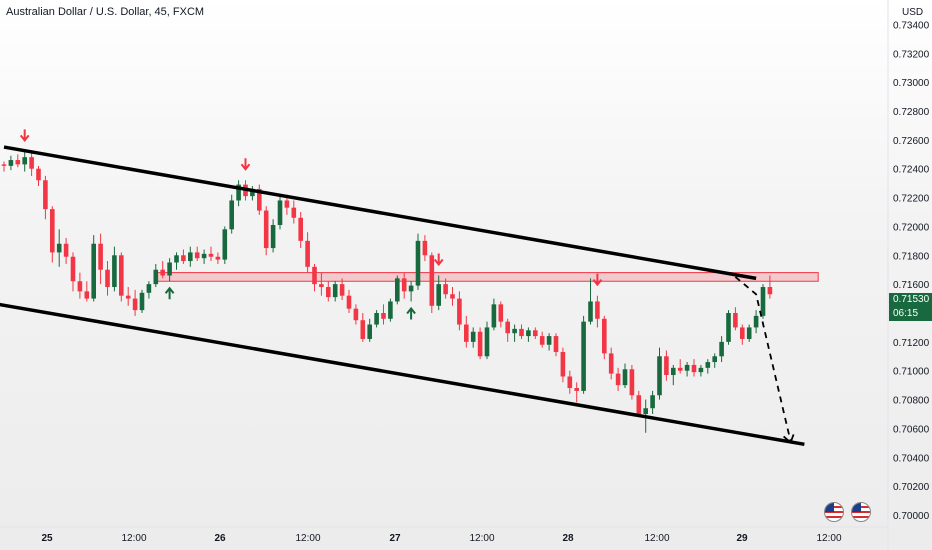 This screenshot has height=550, width=932. I want to click on price-tick-label: 0.73200, so click(911, 54).